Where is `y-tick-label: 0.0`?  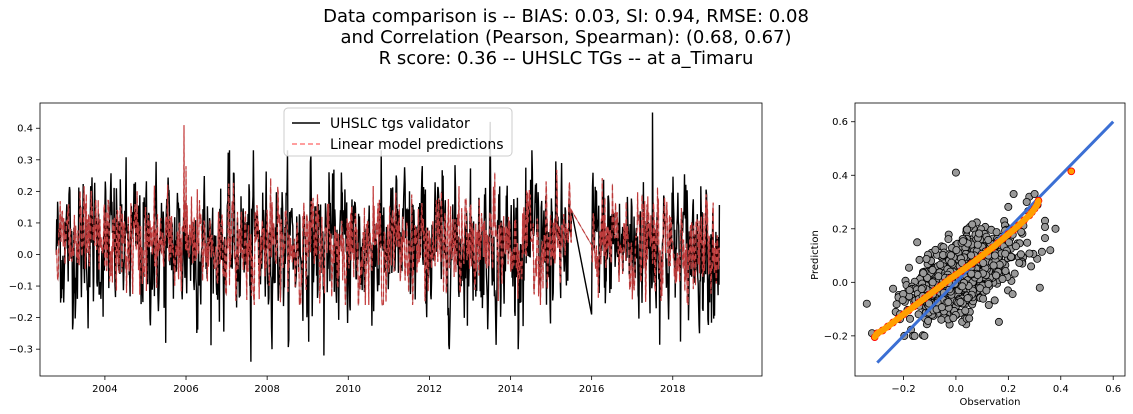
y-tick-label: 0.0 is located at coordinates (25, 255).